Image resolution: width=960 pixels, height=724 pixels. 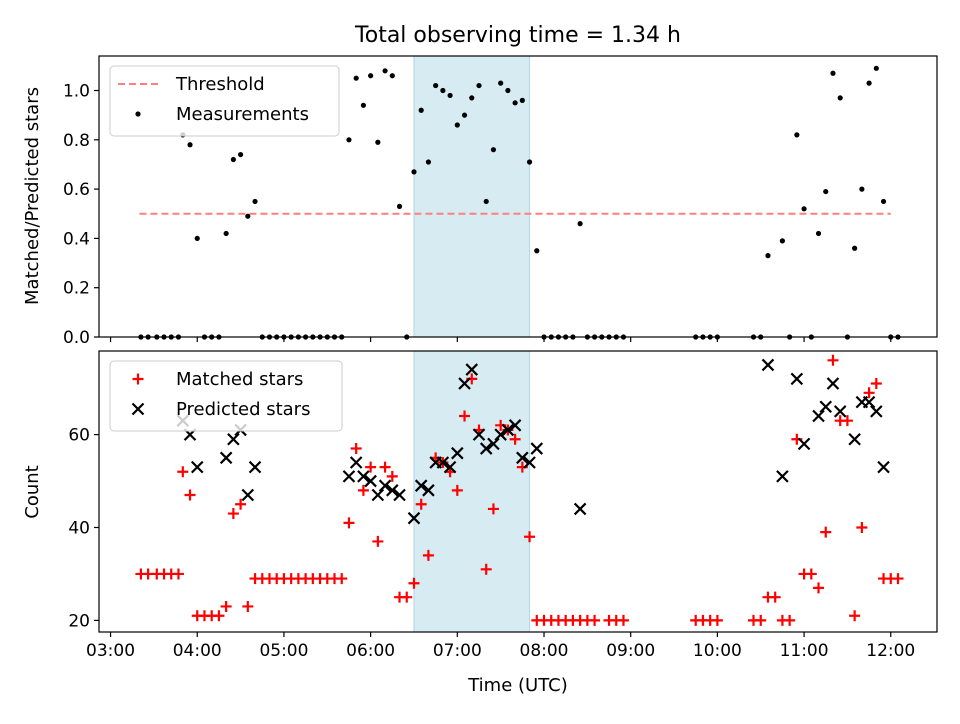 I want to click on y-tick-label: 0.2, so click(x=76, y=289).